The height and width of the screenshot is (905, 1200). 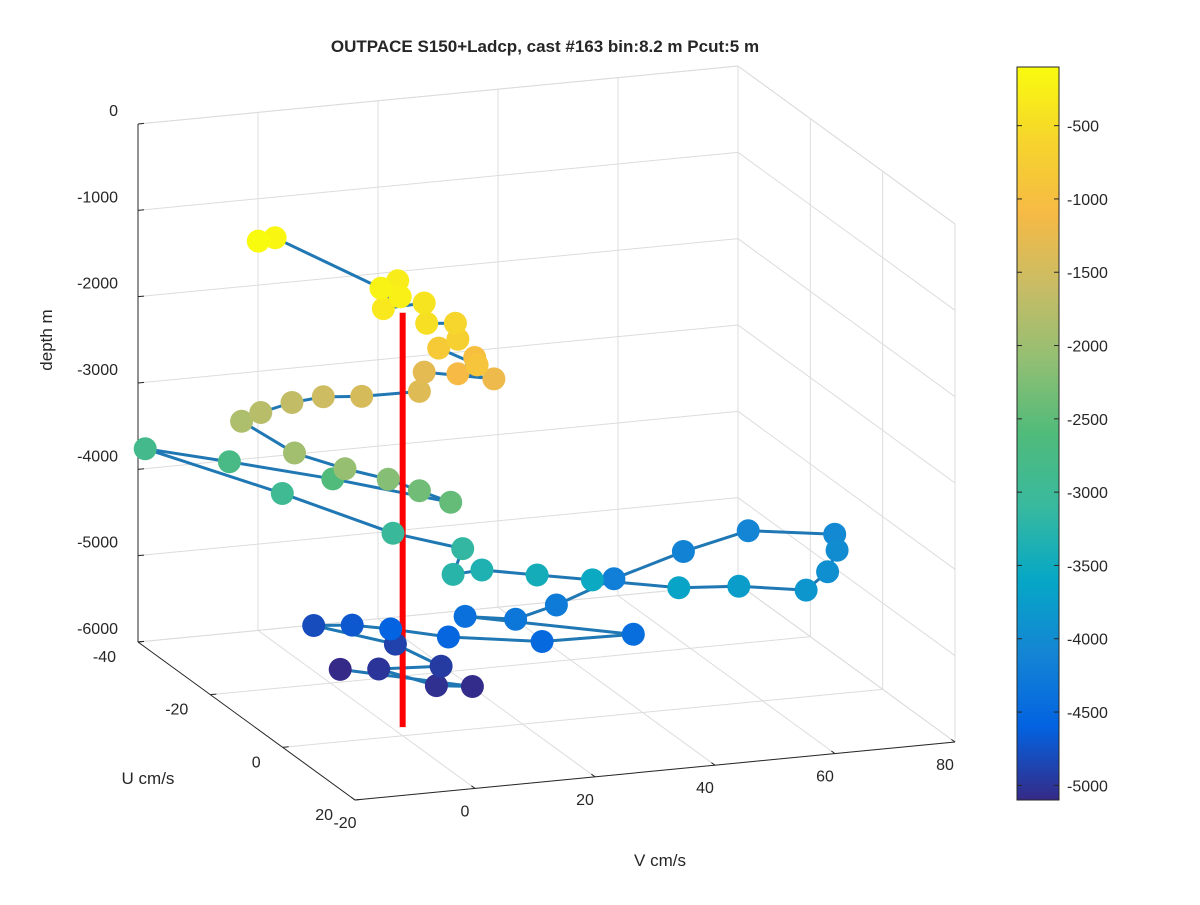 I want to click on x-tick-label: 40, so click(x=705, y=788).